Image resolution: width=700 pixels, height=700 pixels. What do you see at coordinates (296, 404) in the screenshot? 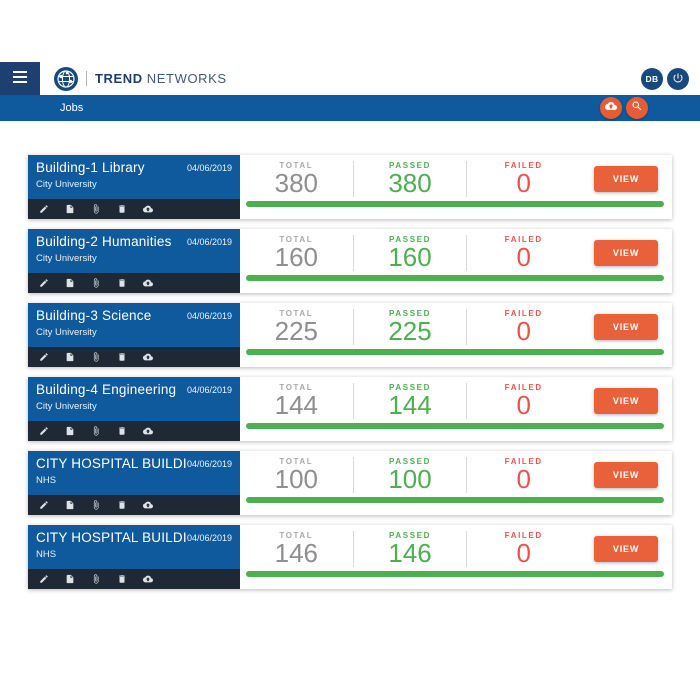
I see `stat-total-value: 144` at bounding box center [296, 404].